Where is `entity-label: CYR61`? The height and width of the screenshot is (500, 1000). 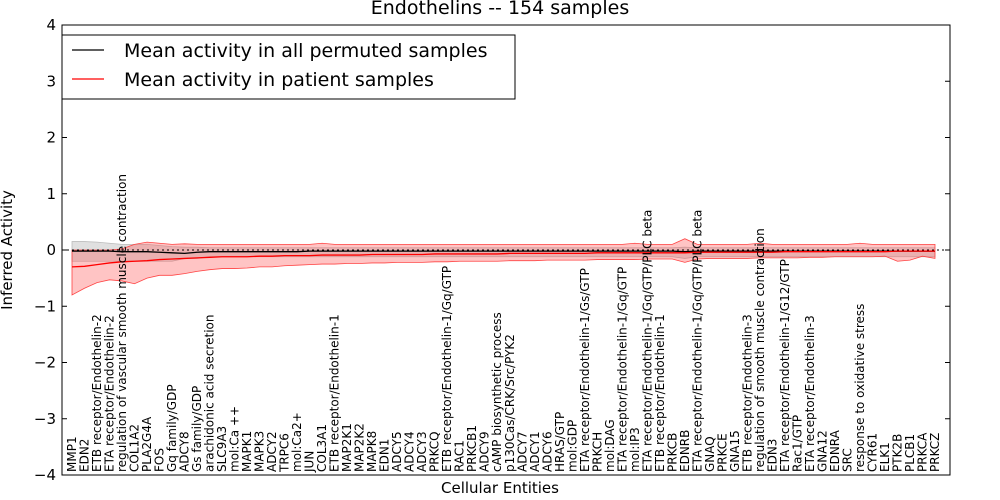 entity-label: CYR61 is located at coordinates (872, 452).